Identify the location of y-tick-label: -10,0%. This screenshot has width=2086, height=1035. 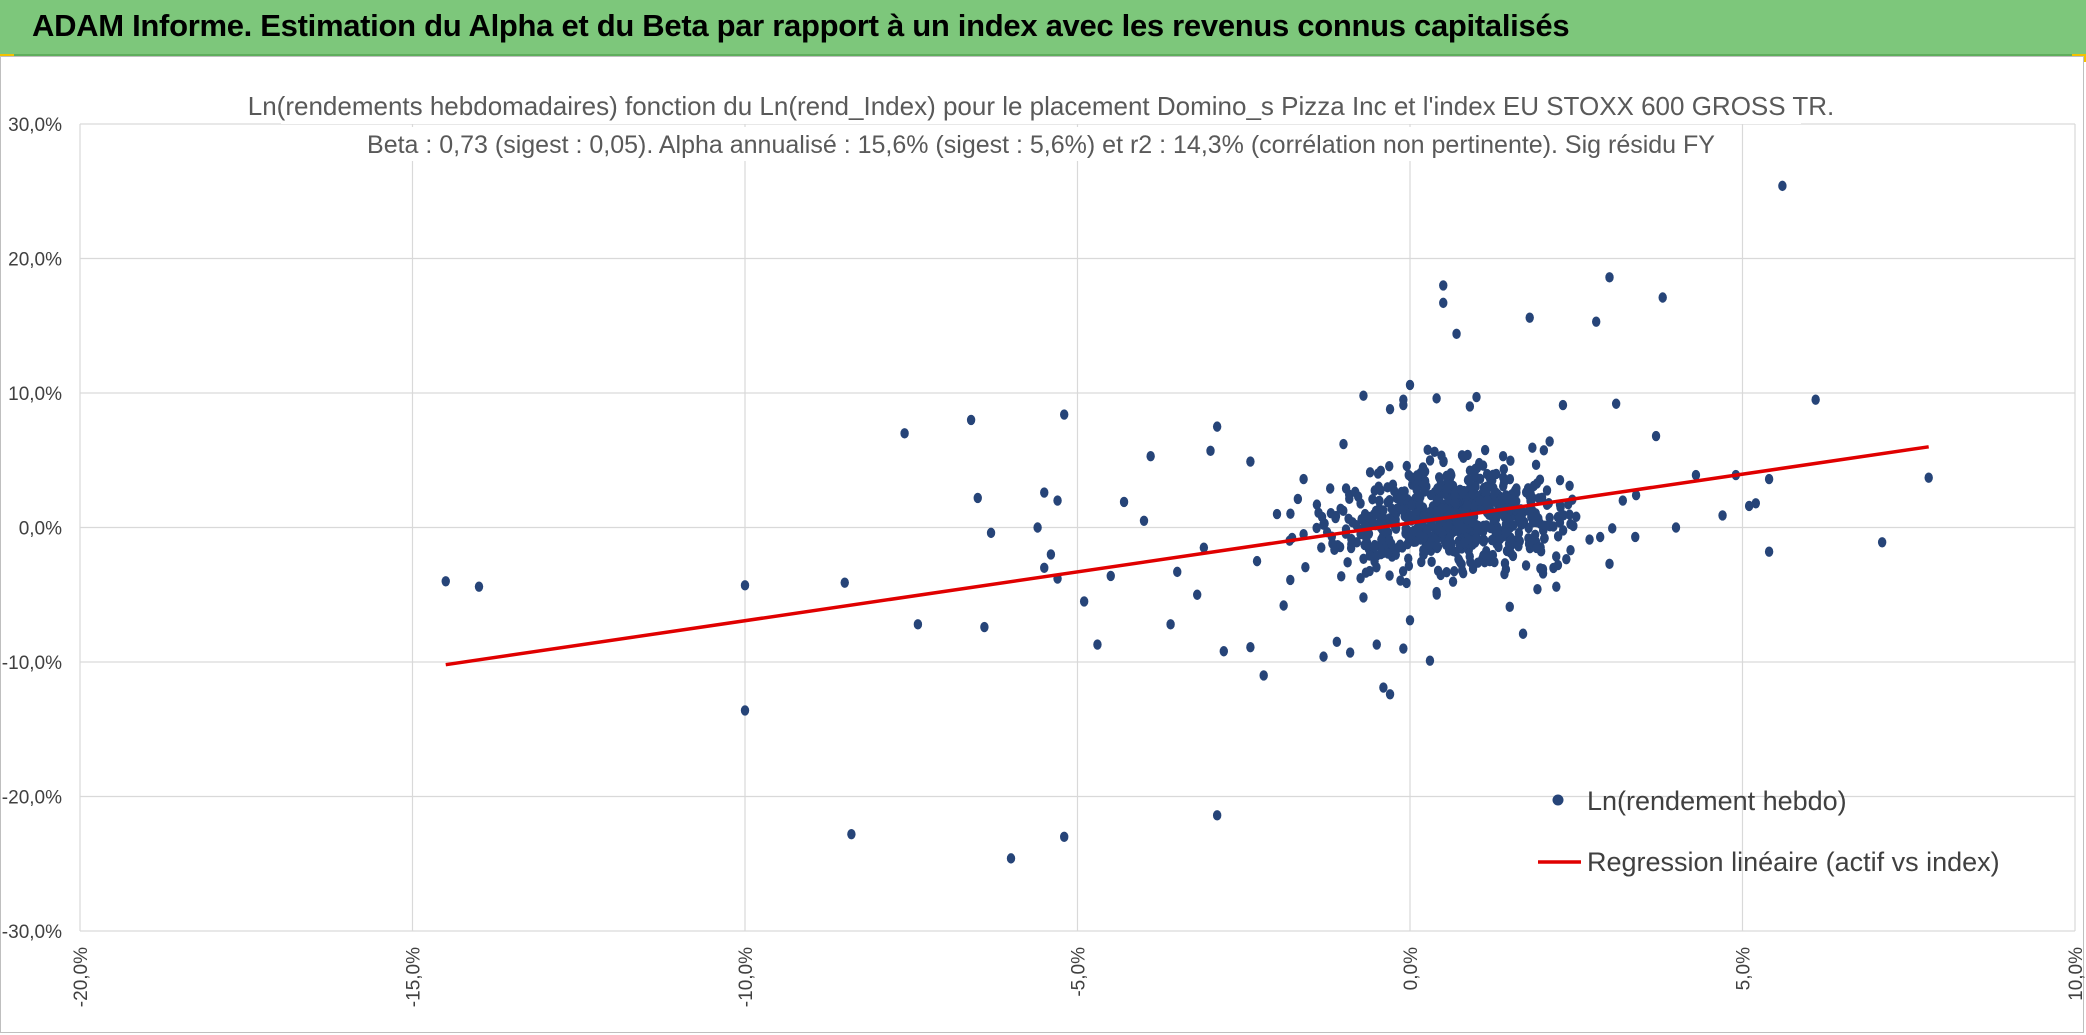
(32, 663).